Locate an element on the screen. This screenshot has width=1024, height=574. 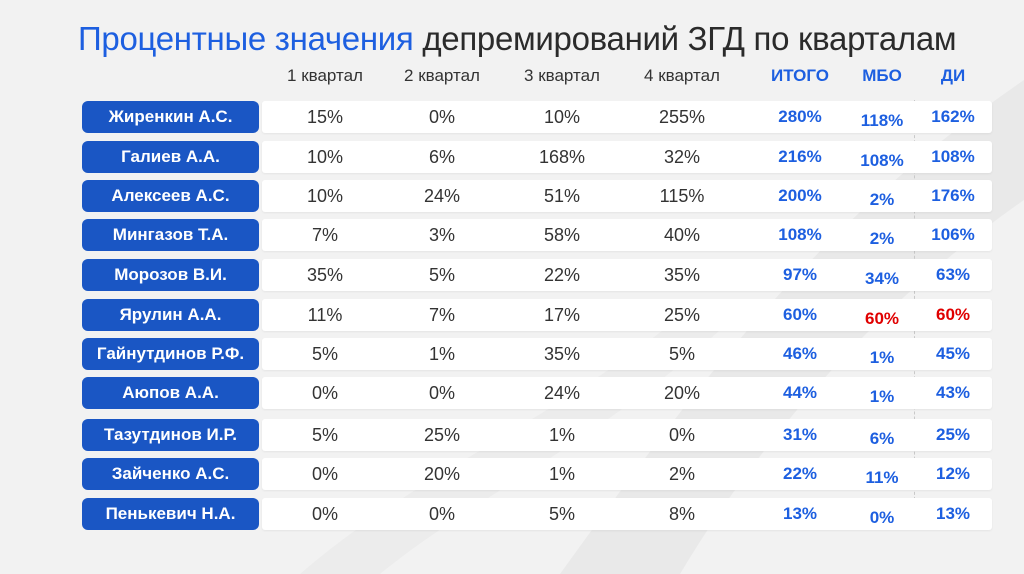
cell-q2: 24% is located at coordinates (442, 195).